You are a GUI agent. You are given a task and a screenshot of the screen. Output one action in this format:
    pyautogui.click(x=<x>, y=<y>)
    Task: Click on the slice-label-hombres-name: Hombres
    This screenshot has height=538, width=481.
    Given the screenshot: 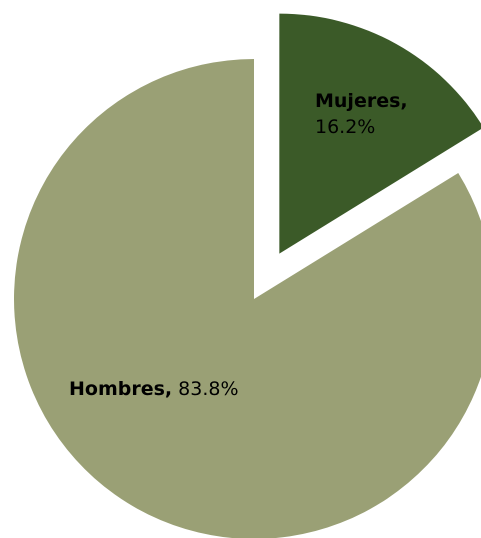 What is the action you would take?
    pyautogui.click(x=117, y=389)
    